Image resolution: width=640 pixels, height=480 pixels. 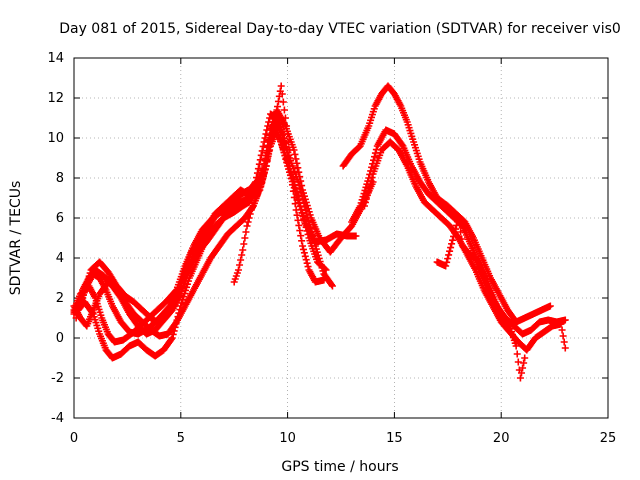 I want to click on y-tick-label: 14, so click(x=55, y=58).